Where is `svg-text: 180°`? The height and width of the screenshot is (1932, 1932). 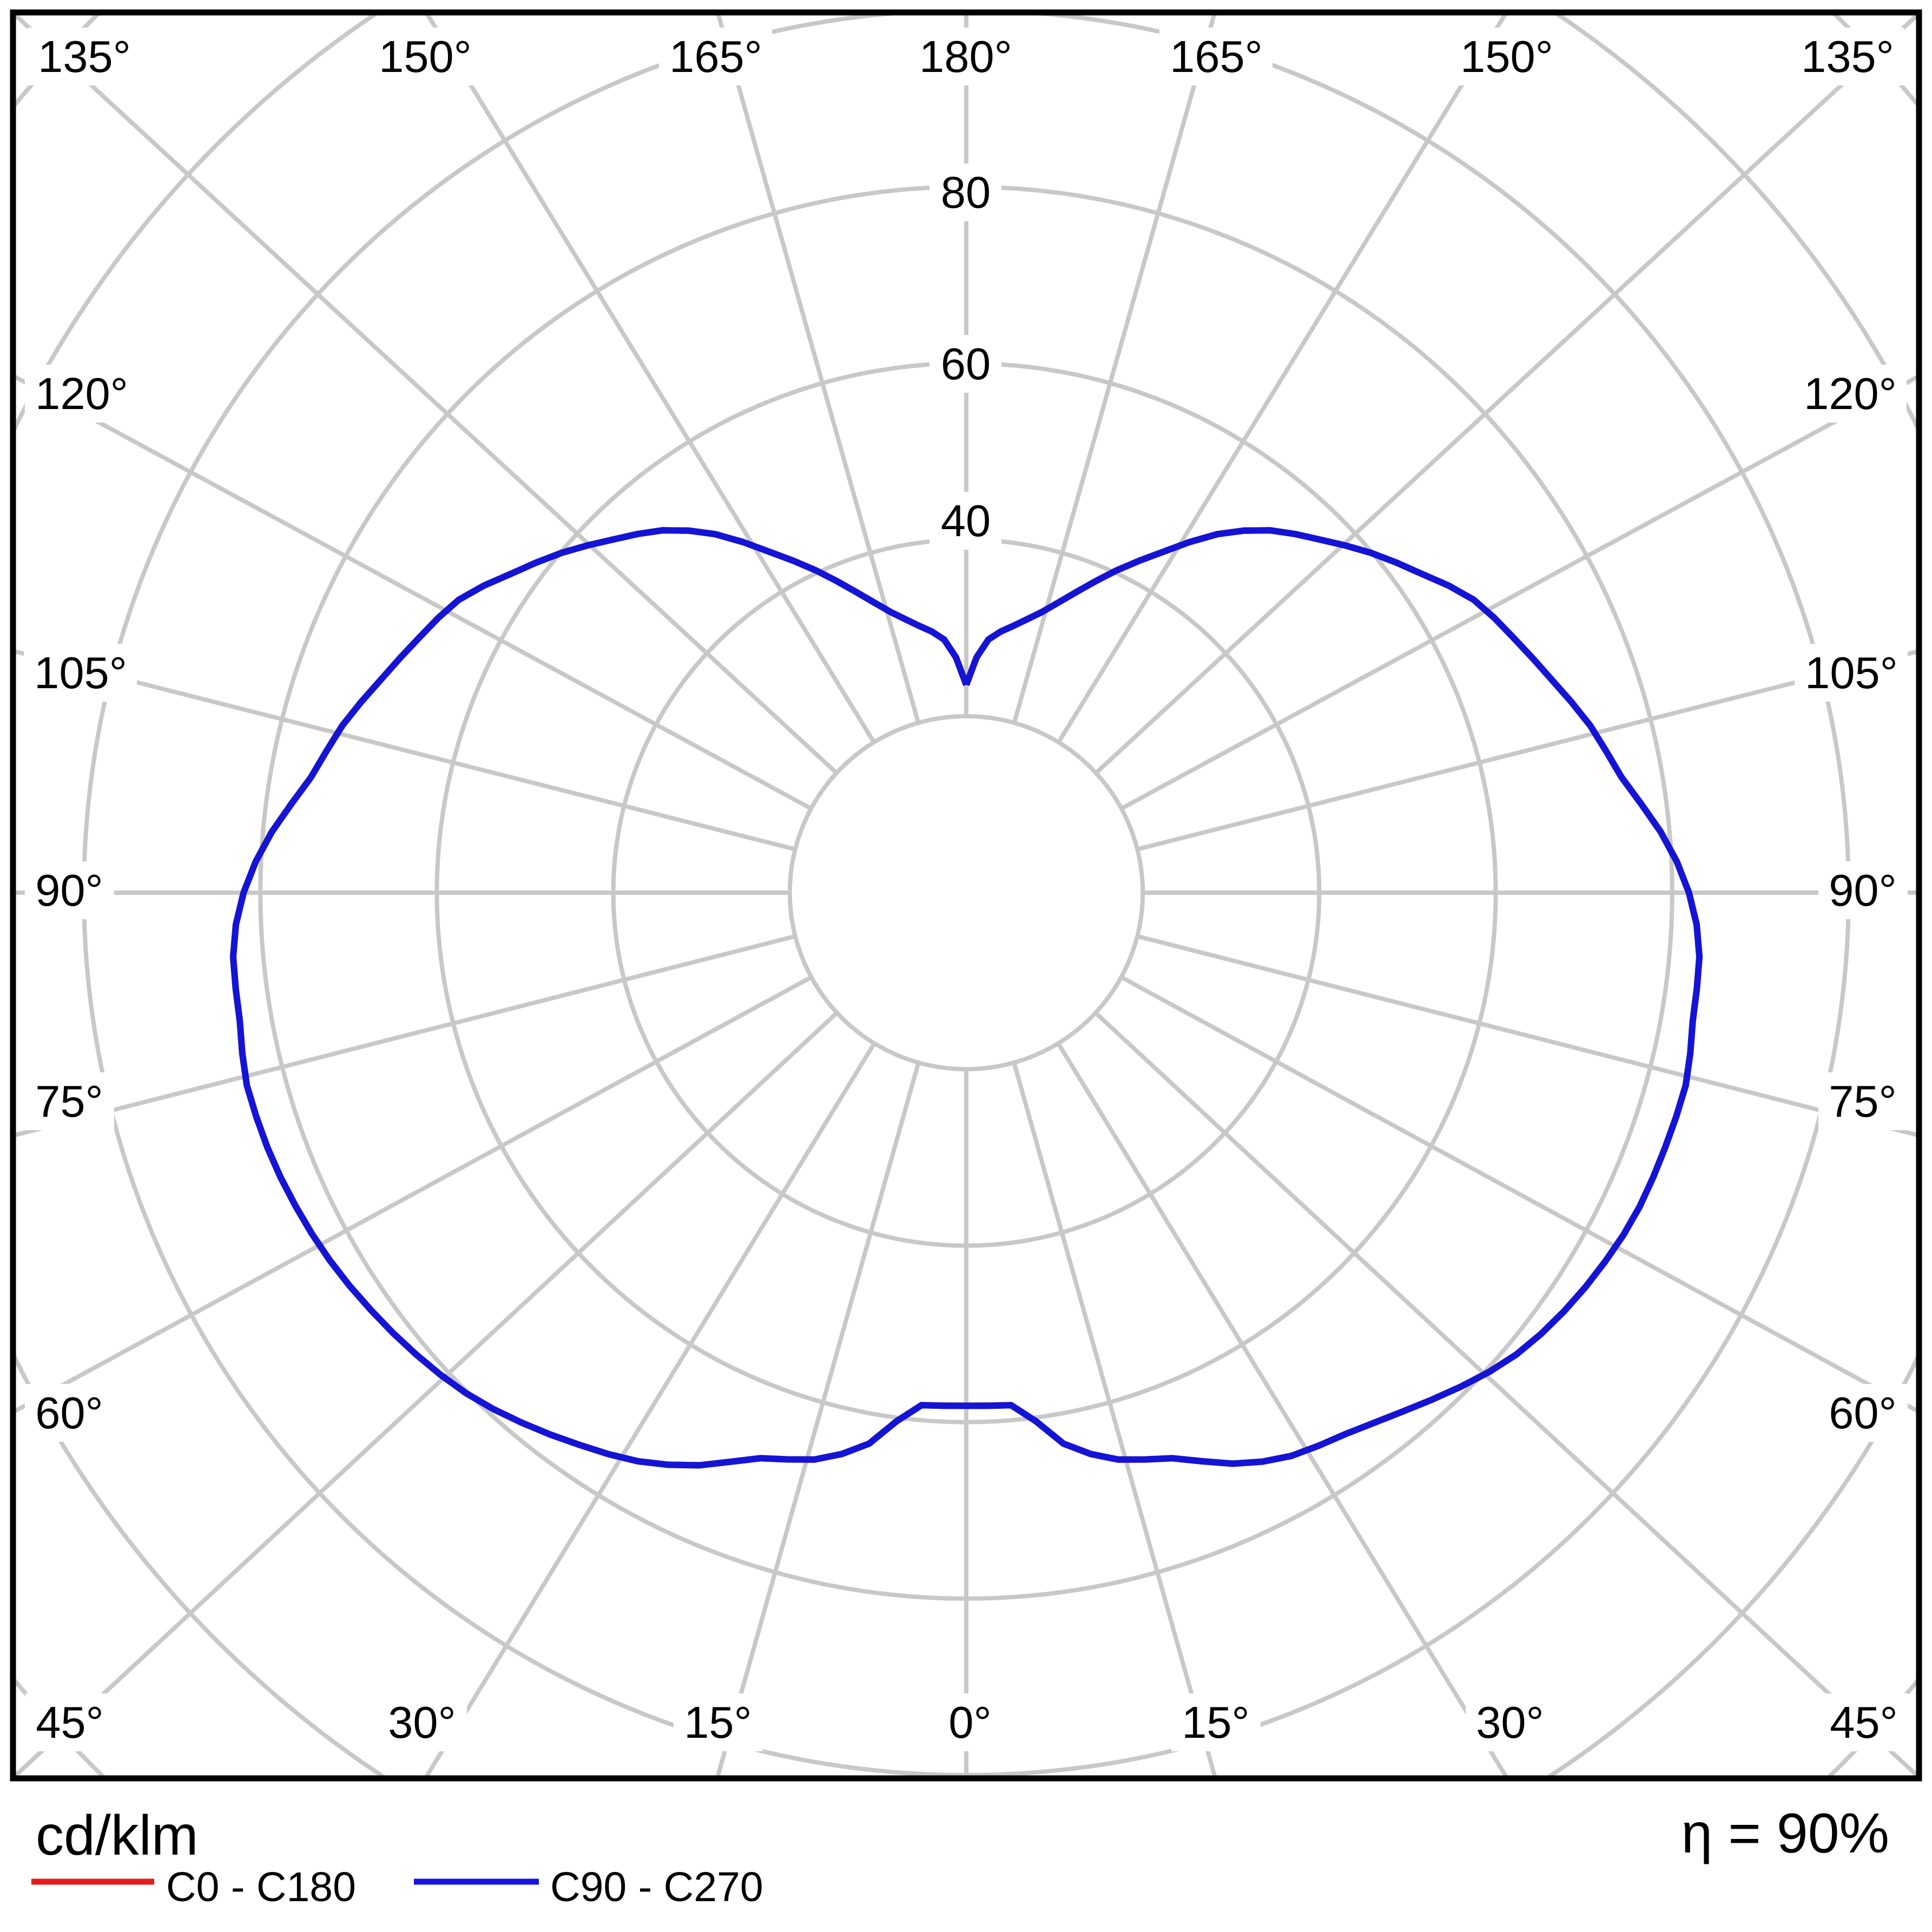 svg-text: 180° is located at coordinates (965, 56).